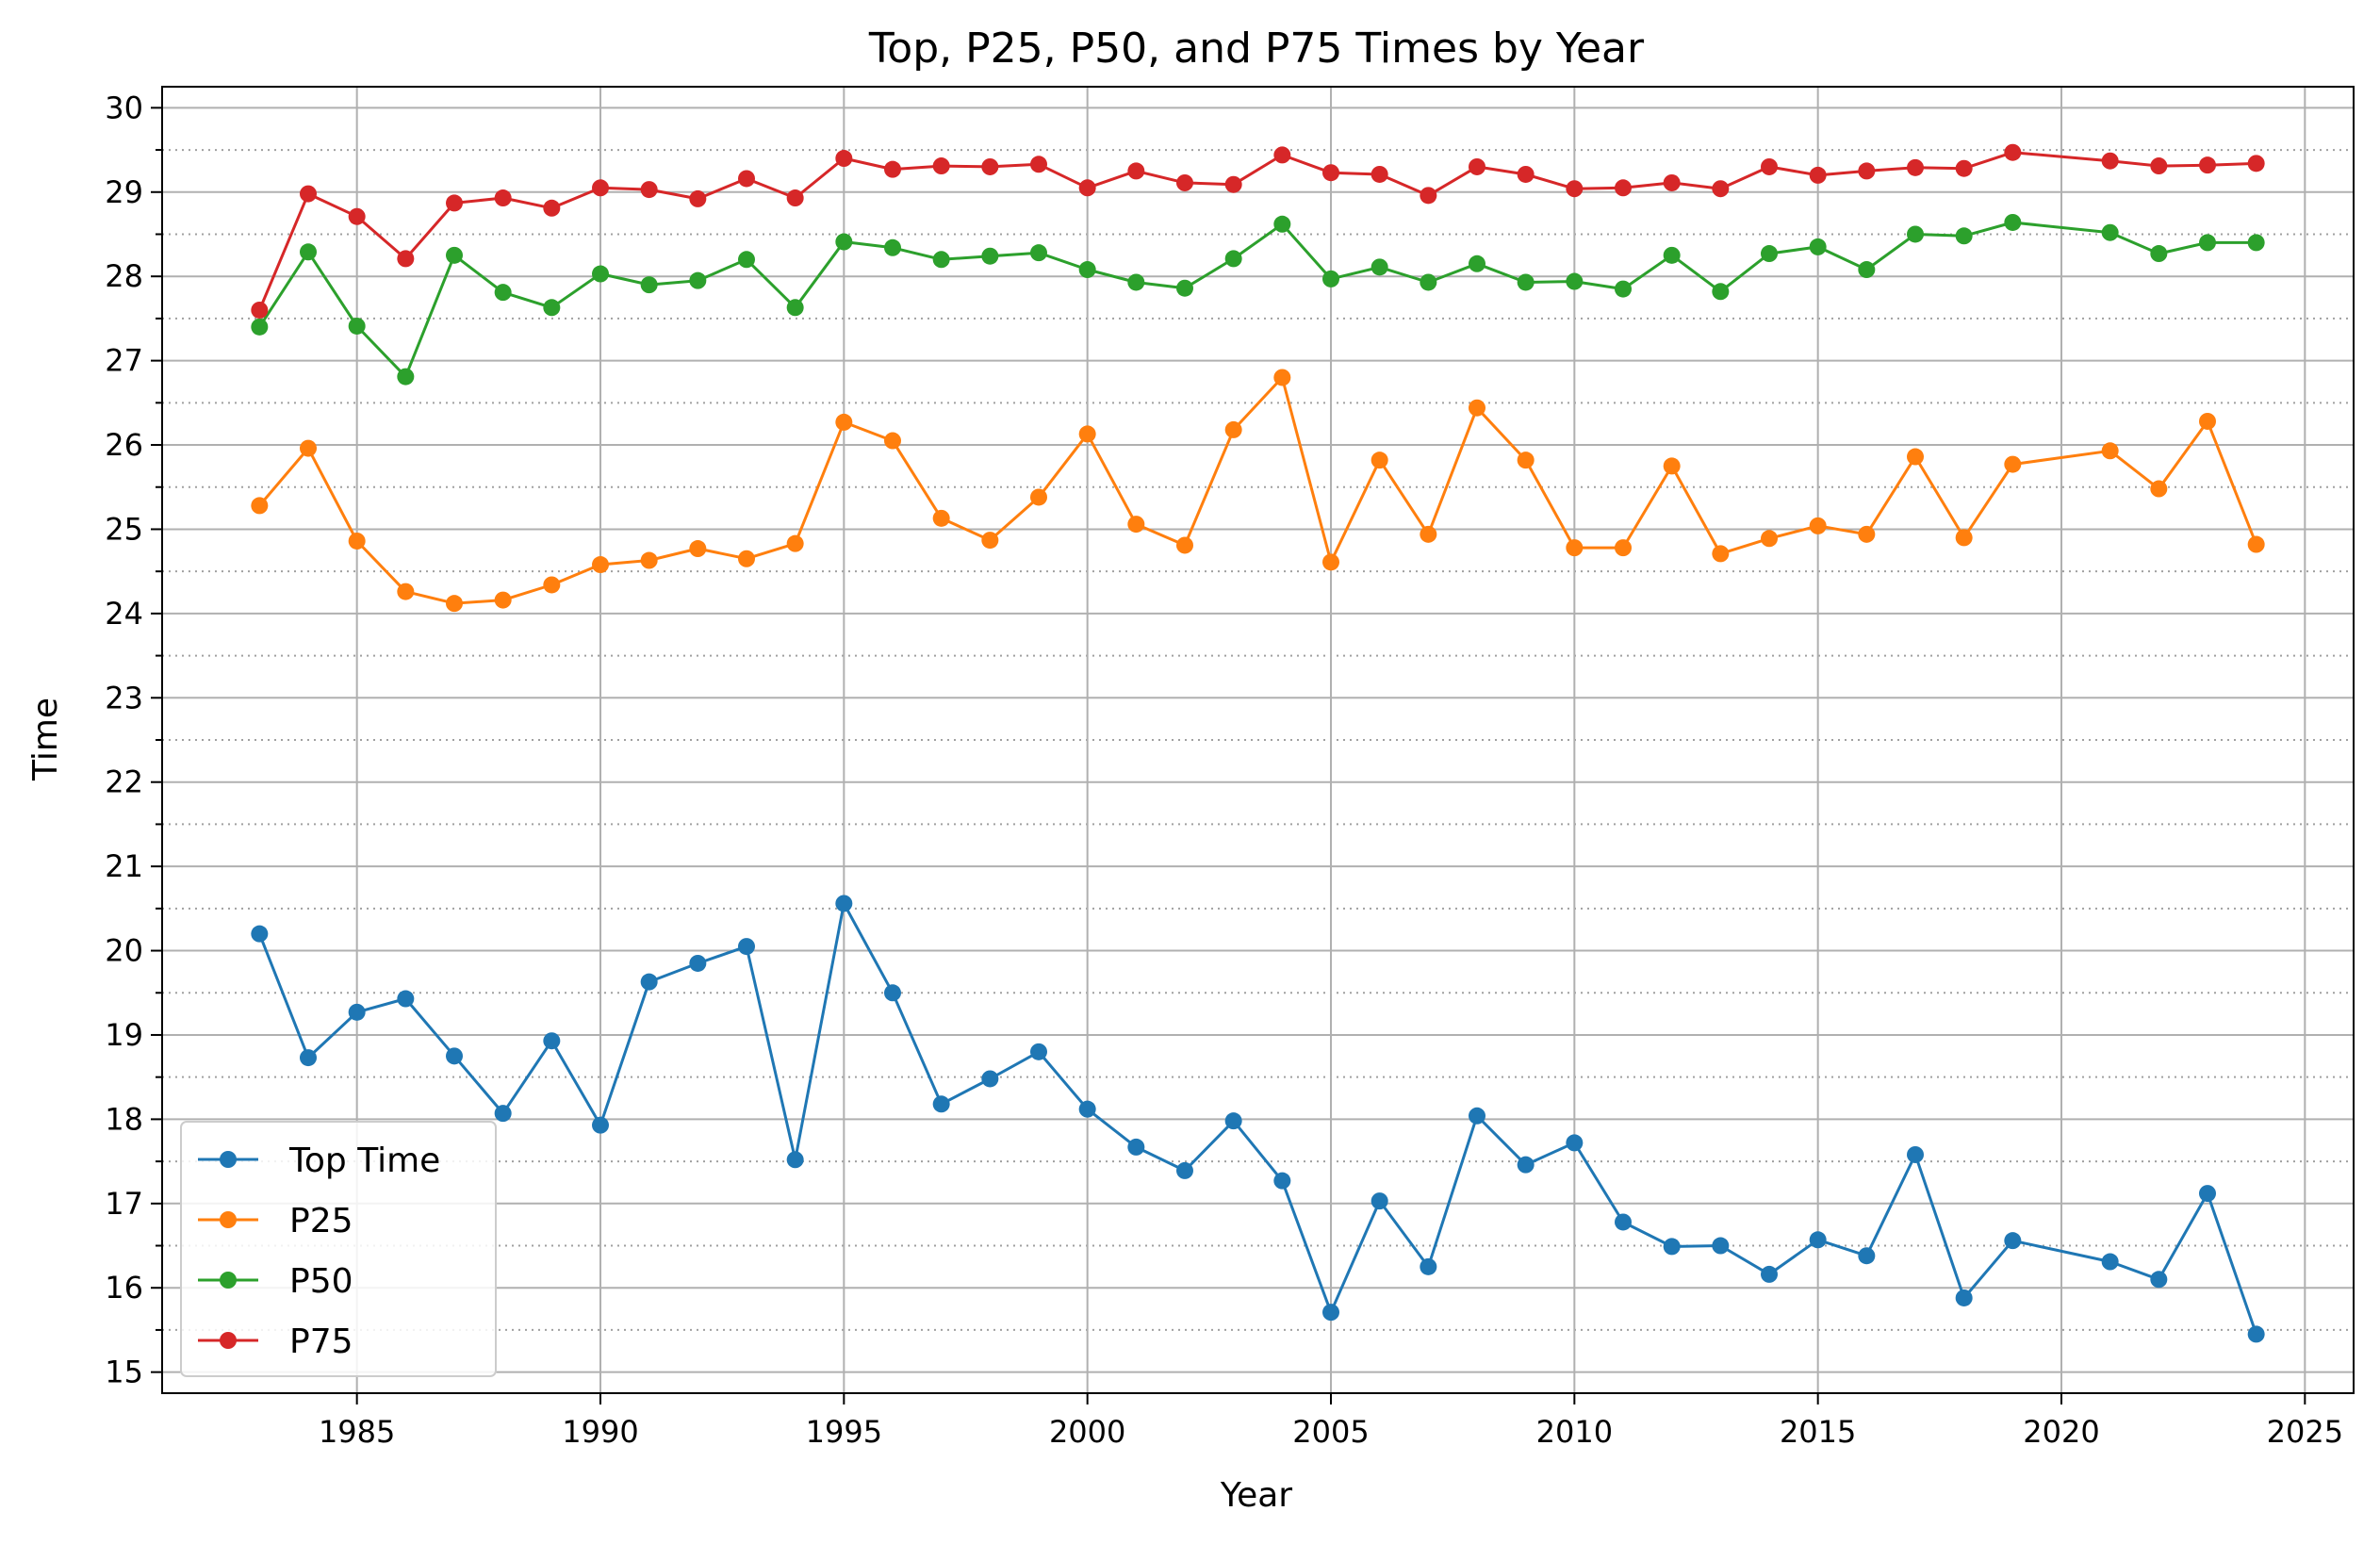 The width and height of the screenshot is (2380, 1544). What do you see at coordinates (1256, 49) in the screenshot?
I see `chart-title: Top, P25, P50, and P75 Times by Year` at bounding box center [1256, 49].